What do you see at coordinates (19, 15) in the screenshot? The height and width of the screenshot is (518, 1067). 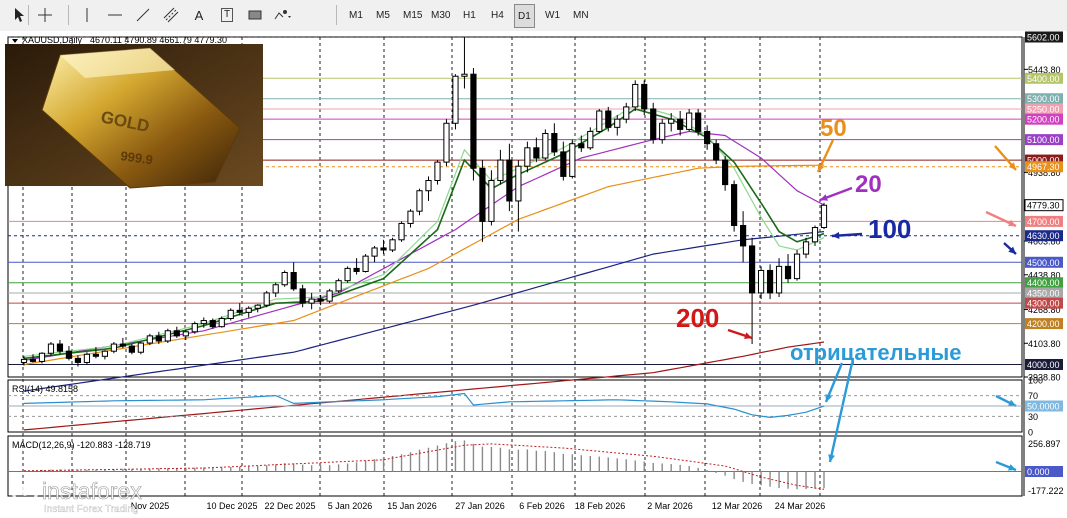 I see `cursor-icon` at bounding box center [19, 15].